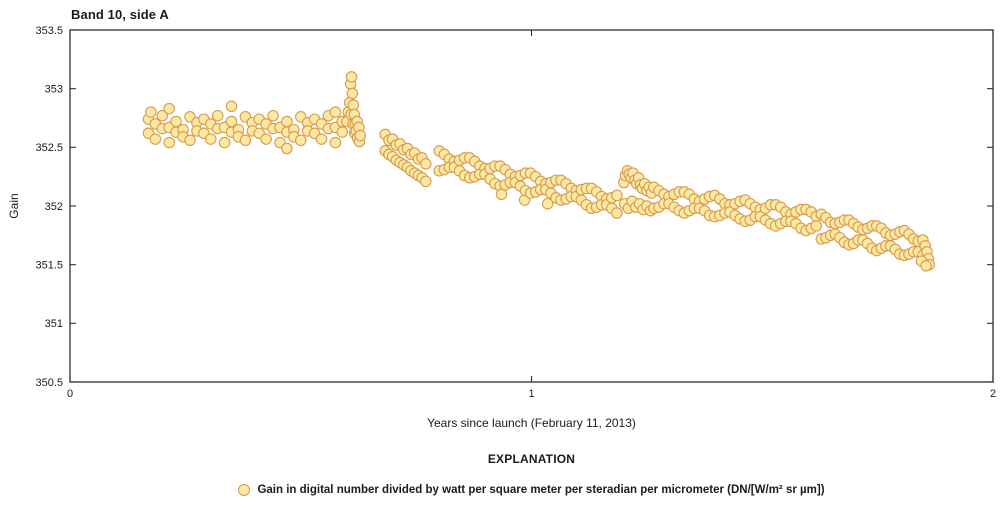  I want to click on chart-title: Band 10, side A, so click(120, 14).